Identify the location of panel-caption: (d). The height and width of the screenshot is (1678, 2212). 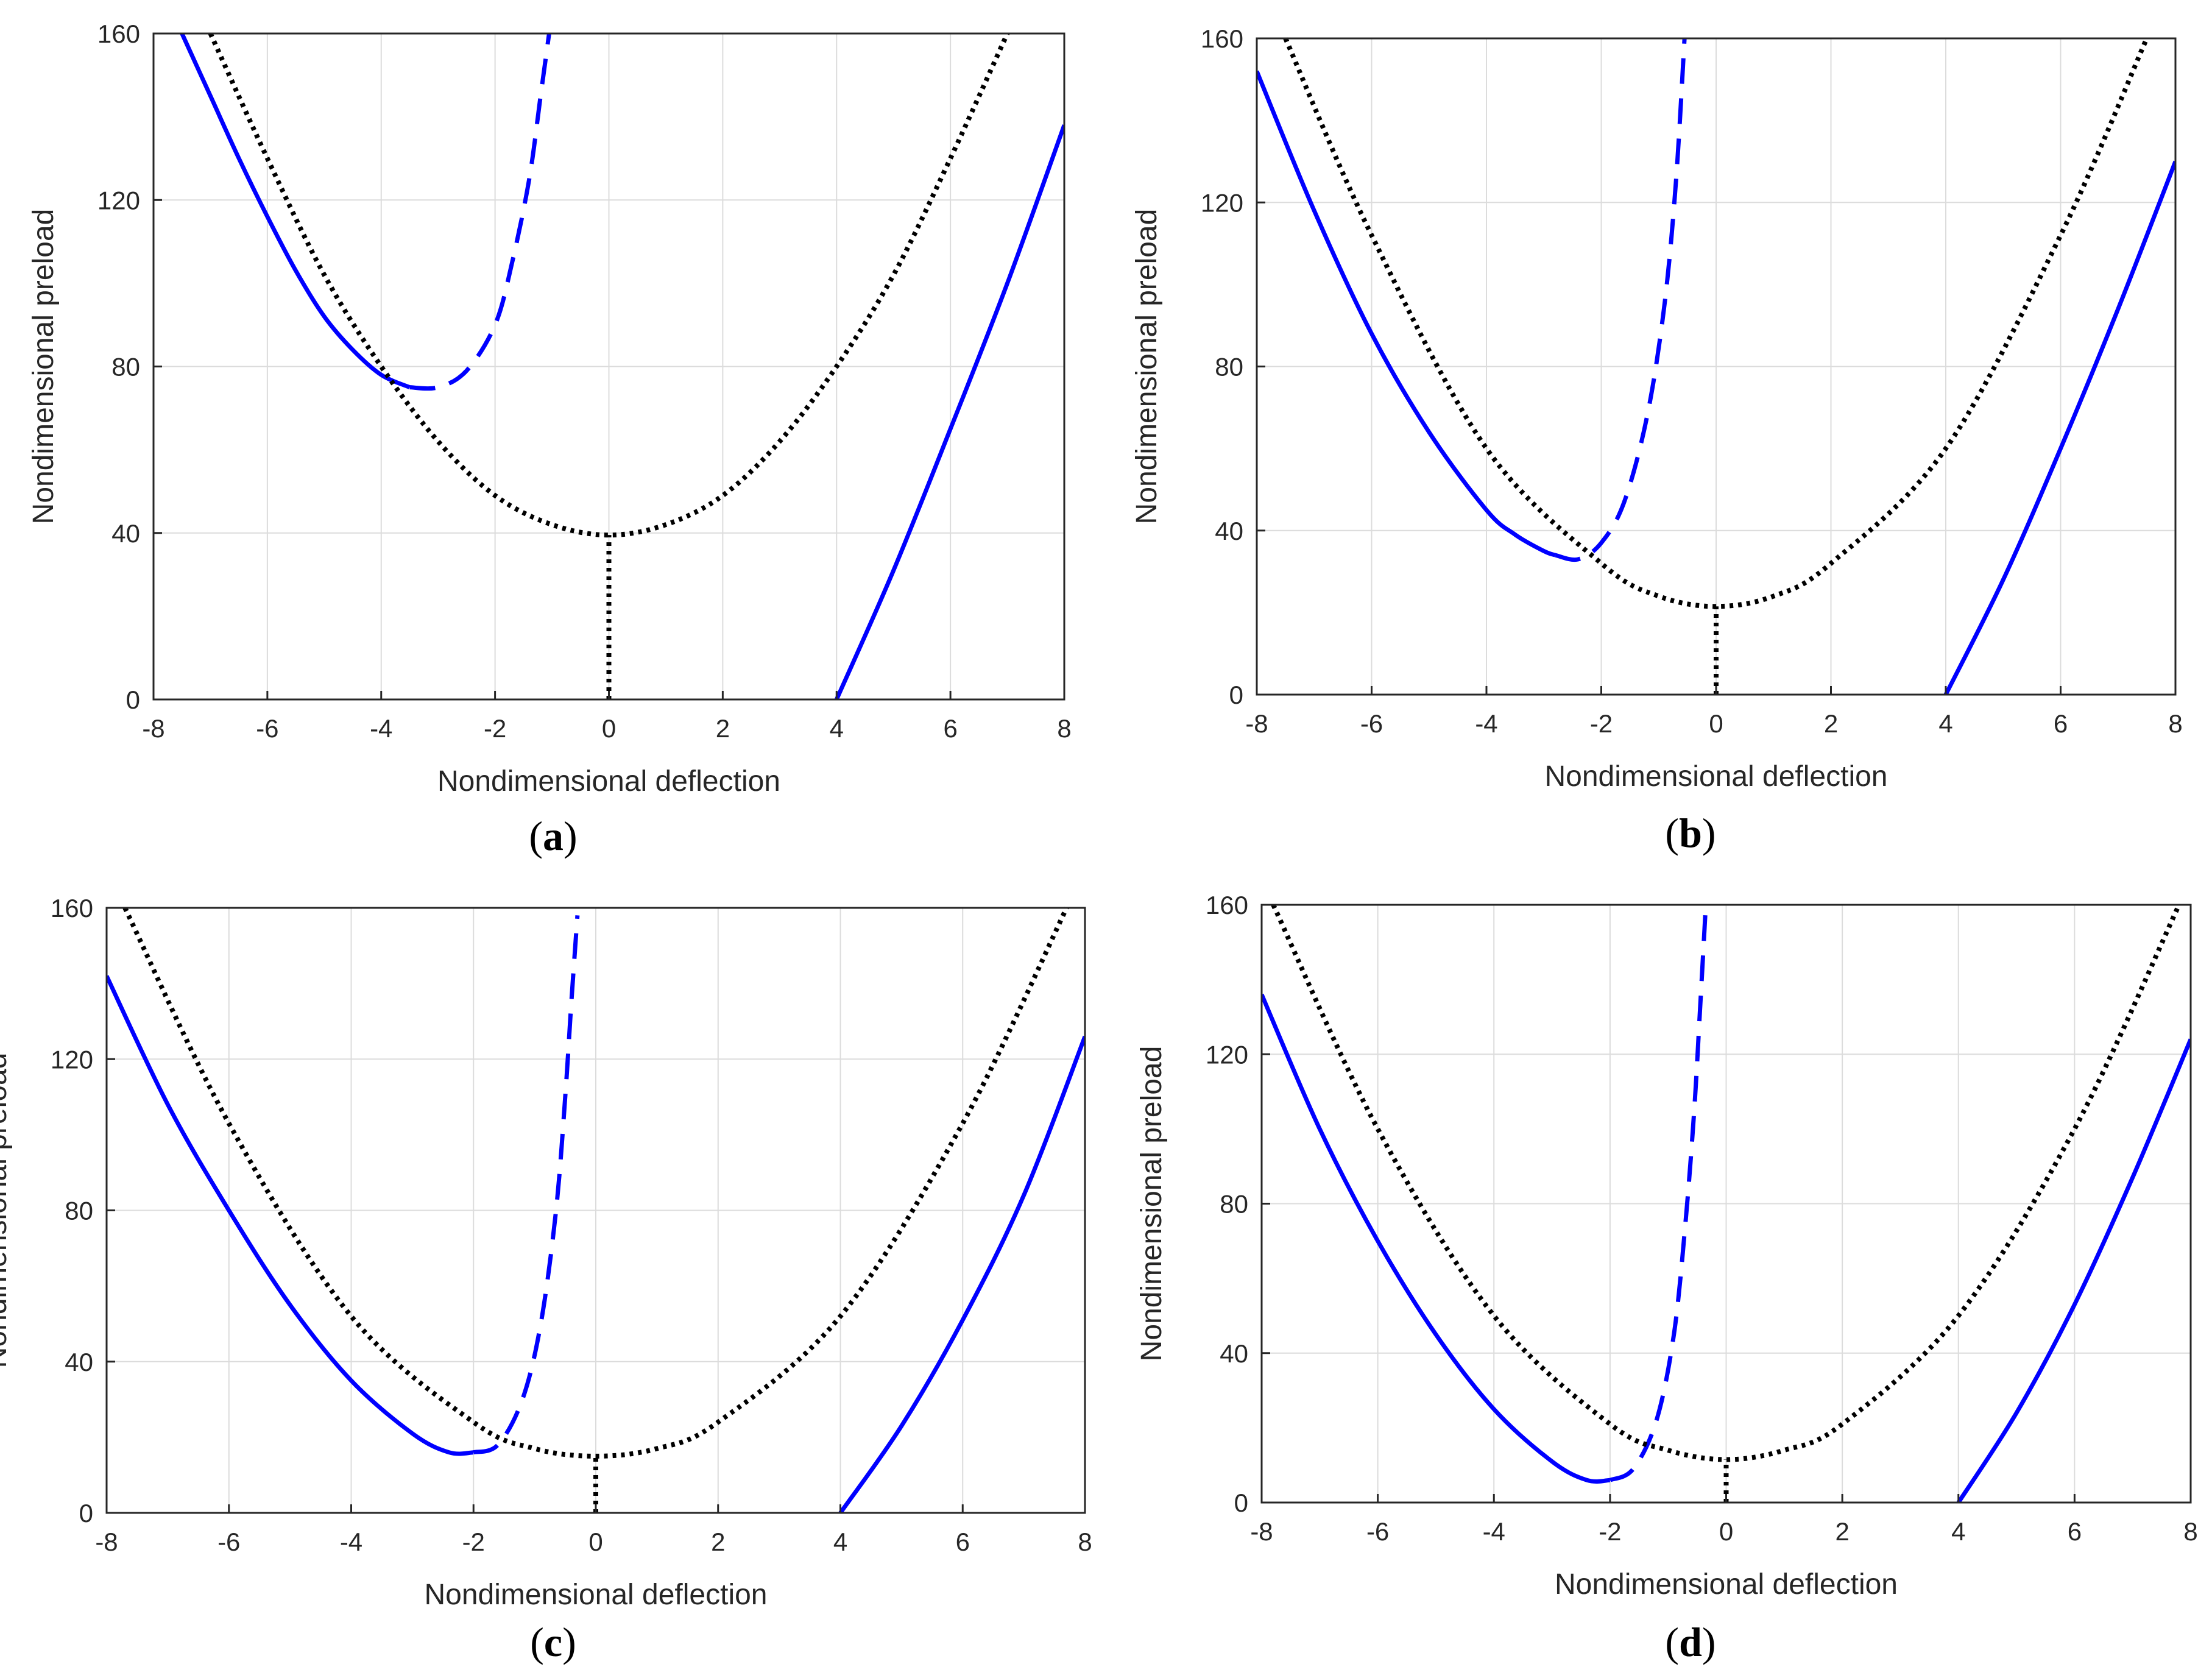
(1690, 1642).